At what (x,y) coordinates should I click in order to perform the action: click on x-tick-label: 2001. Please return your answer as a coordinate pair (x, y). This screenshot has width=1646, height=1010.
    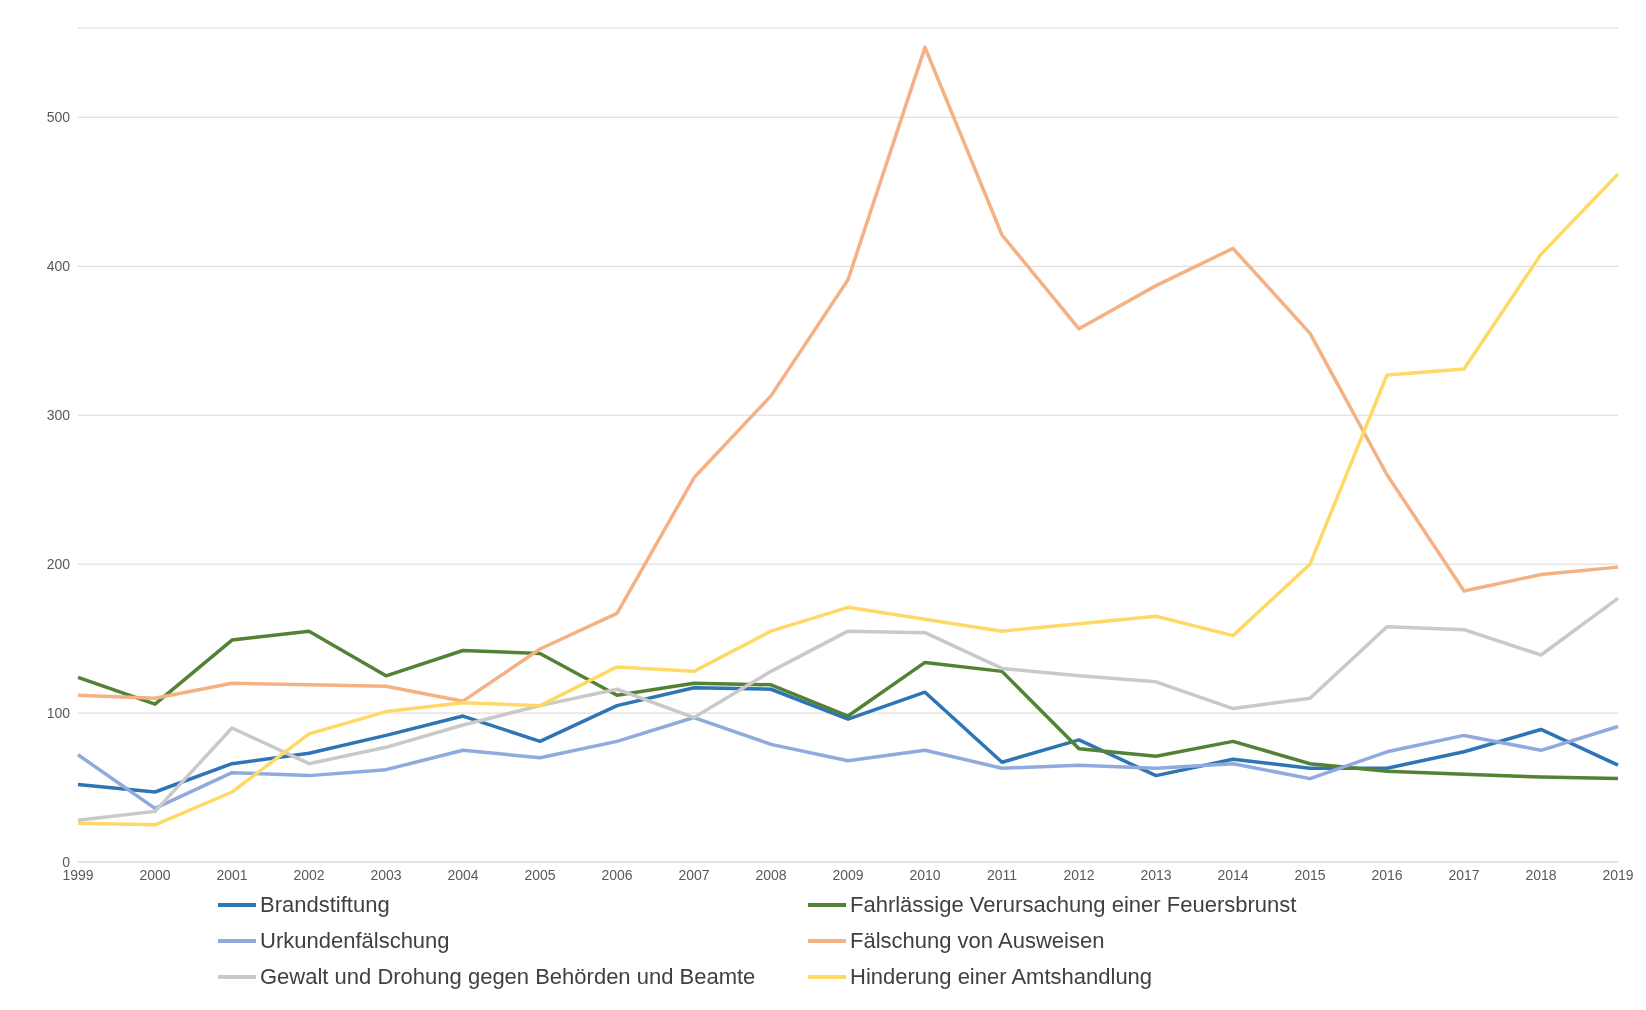
    Looking at the image, I should click on (232, 874).